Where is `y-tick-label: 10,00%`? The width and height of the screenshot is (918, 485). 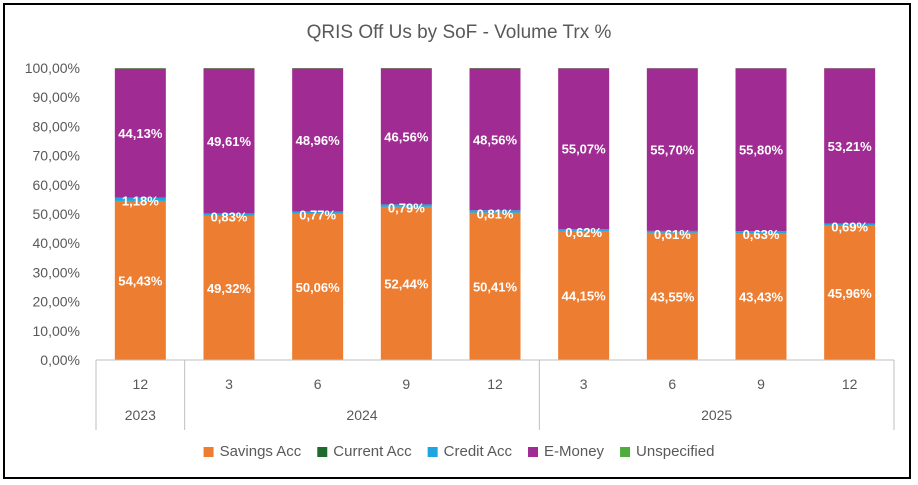
y-tick-label: 10,00% is located at coordinates (56, 331).